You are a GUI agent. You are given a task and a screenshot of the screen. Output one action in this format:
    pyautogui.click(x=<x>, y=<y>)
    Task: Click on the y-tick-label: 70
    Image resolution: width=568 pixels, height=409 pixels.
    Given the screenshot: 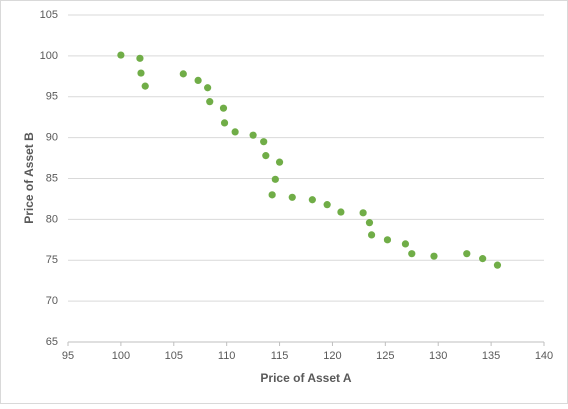 What is the action you would take?
    pyautogui.click(x=52, y=301)
    